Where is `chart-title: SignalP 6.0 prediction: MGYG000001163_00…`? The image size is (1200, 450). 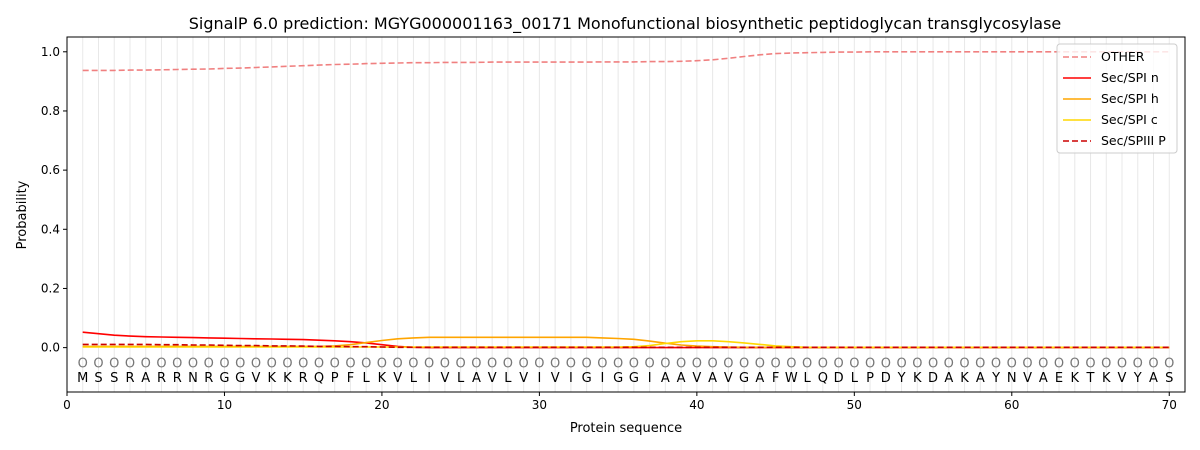
chart-title: SignalP 6.0 prediction: MGYG000001163_00… is located at coordinates (625, 24).